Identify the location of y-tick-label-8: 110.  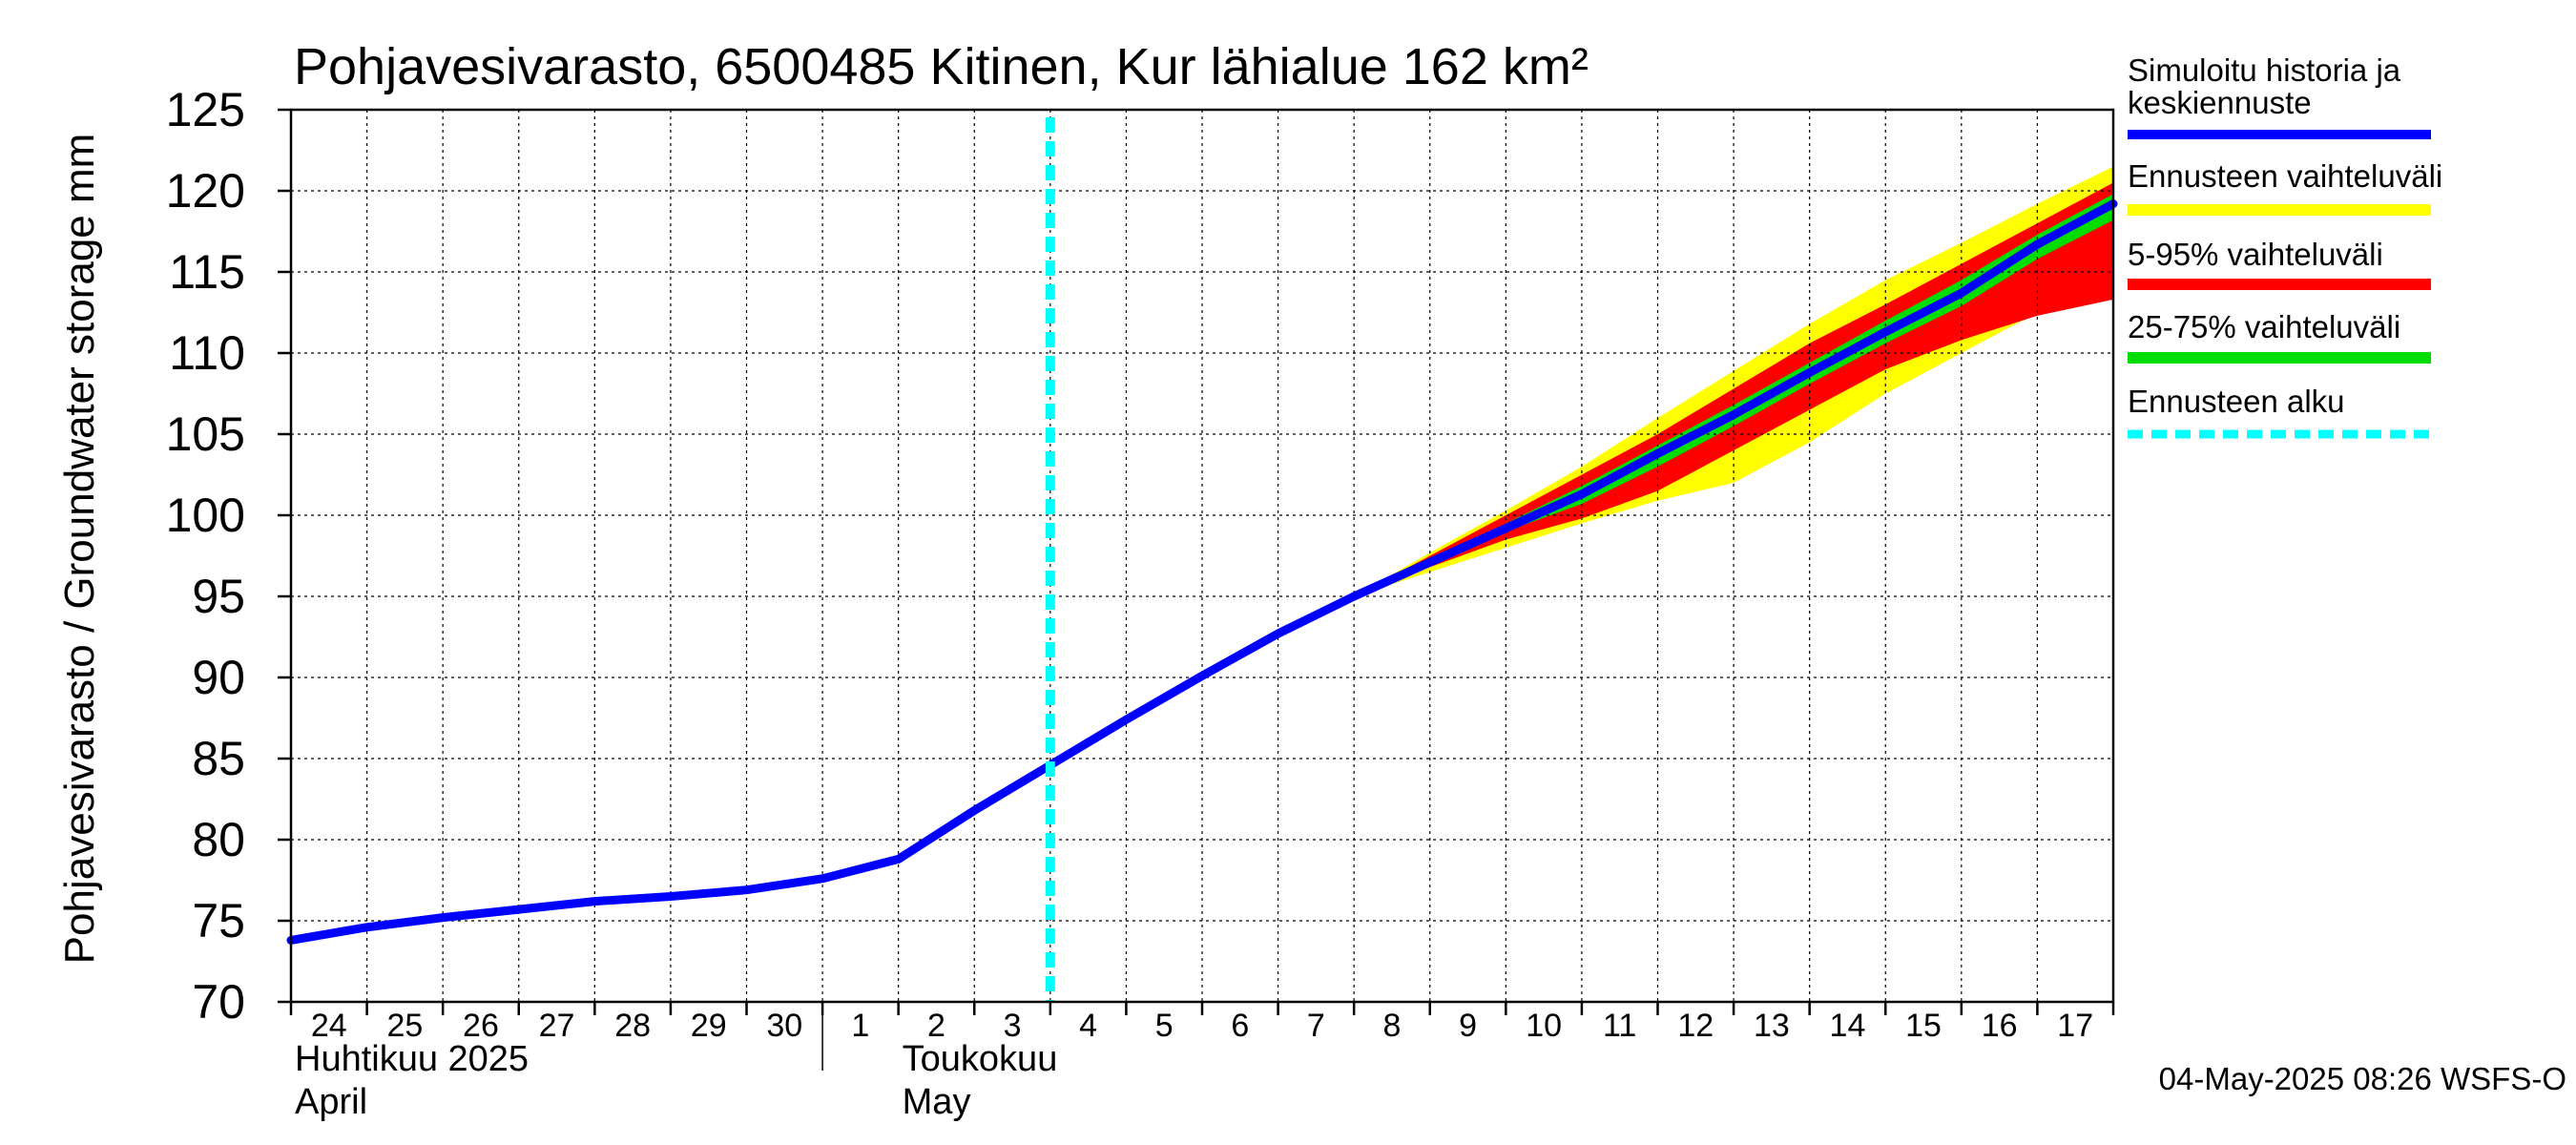
(207, 353).